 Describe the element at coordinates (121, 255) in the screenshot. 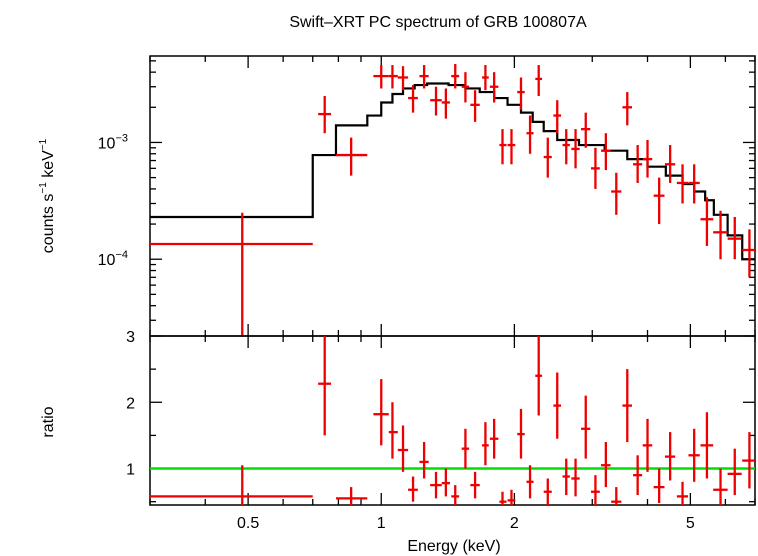

I see `y-tick-label-exponent: −4` at that location.